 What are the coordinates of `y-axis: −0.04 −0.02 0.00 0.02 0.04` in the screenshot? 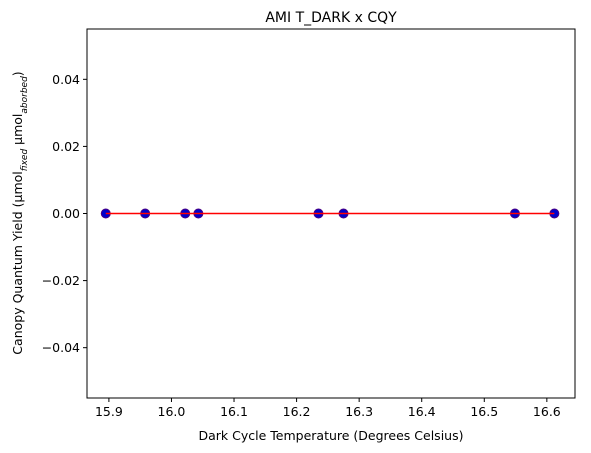 It's located at (64, 213).